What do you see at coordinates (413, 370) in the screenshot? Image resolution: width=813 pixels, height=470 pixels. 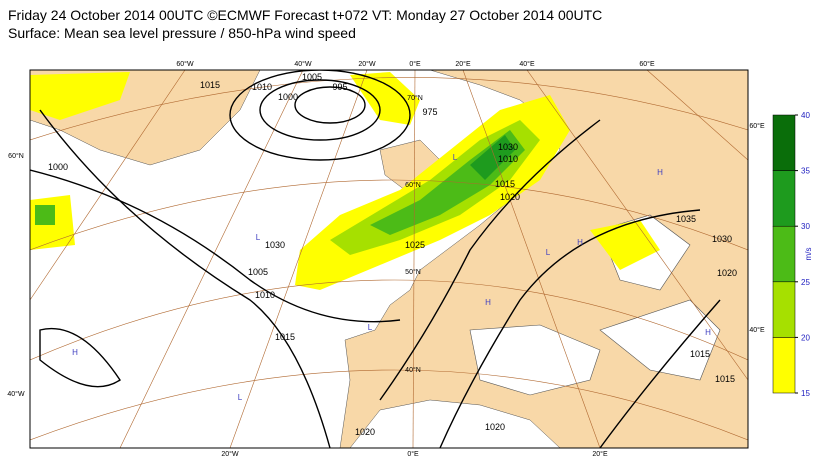 I see `lat-label: 40°N` at bounding box center [413, 370].